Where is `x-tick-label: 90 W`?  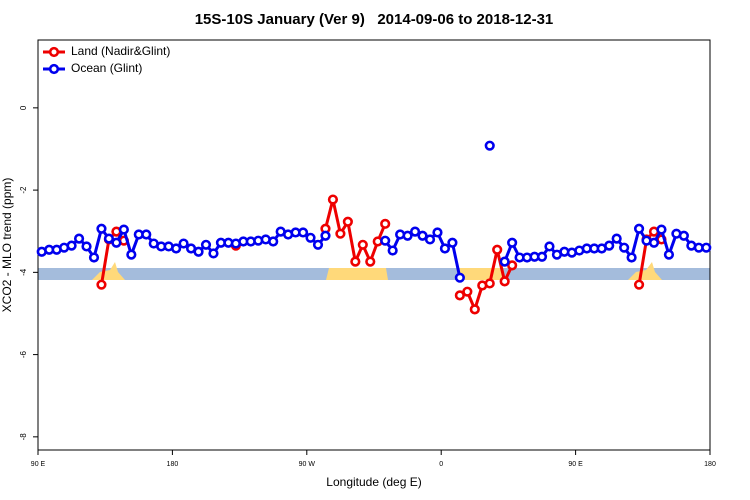 x-tick-label: 90 W is located at coordinates (307, 464).